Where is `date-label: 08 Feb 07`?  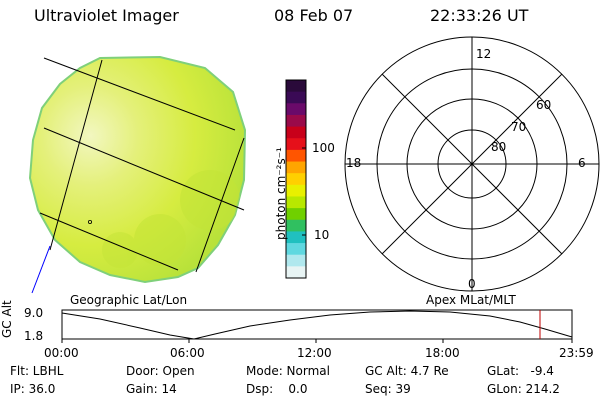
date-label: 08 Feb 07 is located at coordinates (314, 15).